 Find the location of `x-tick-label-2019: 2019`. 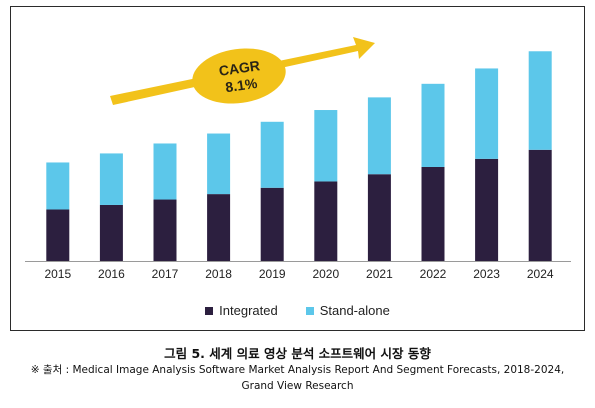

x-tick-label-2019: 2019 is located at coordinates (272, 274).